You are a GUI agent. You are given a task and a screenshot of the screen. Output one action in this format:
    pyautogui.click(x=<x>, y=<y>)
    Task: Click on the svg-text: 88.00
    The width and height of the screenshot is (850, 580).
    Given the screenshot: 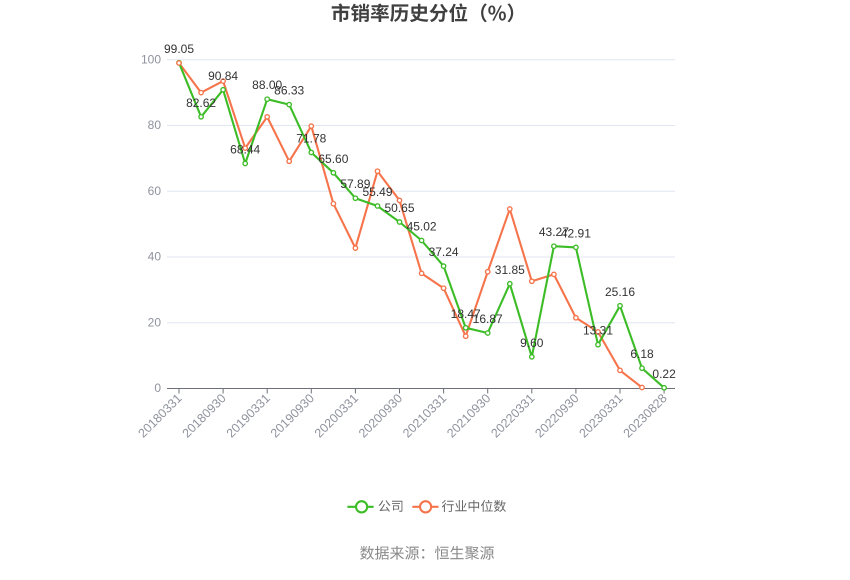 What is the action you would take?
    pyautogui.click(x=267, y=85)
    